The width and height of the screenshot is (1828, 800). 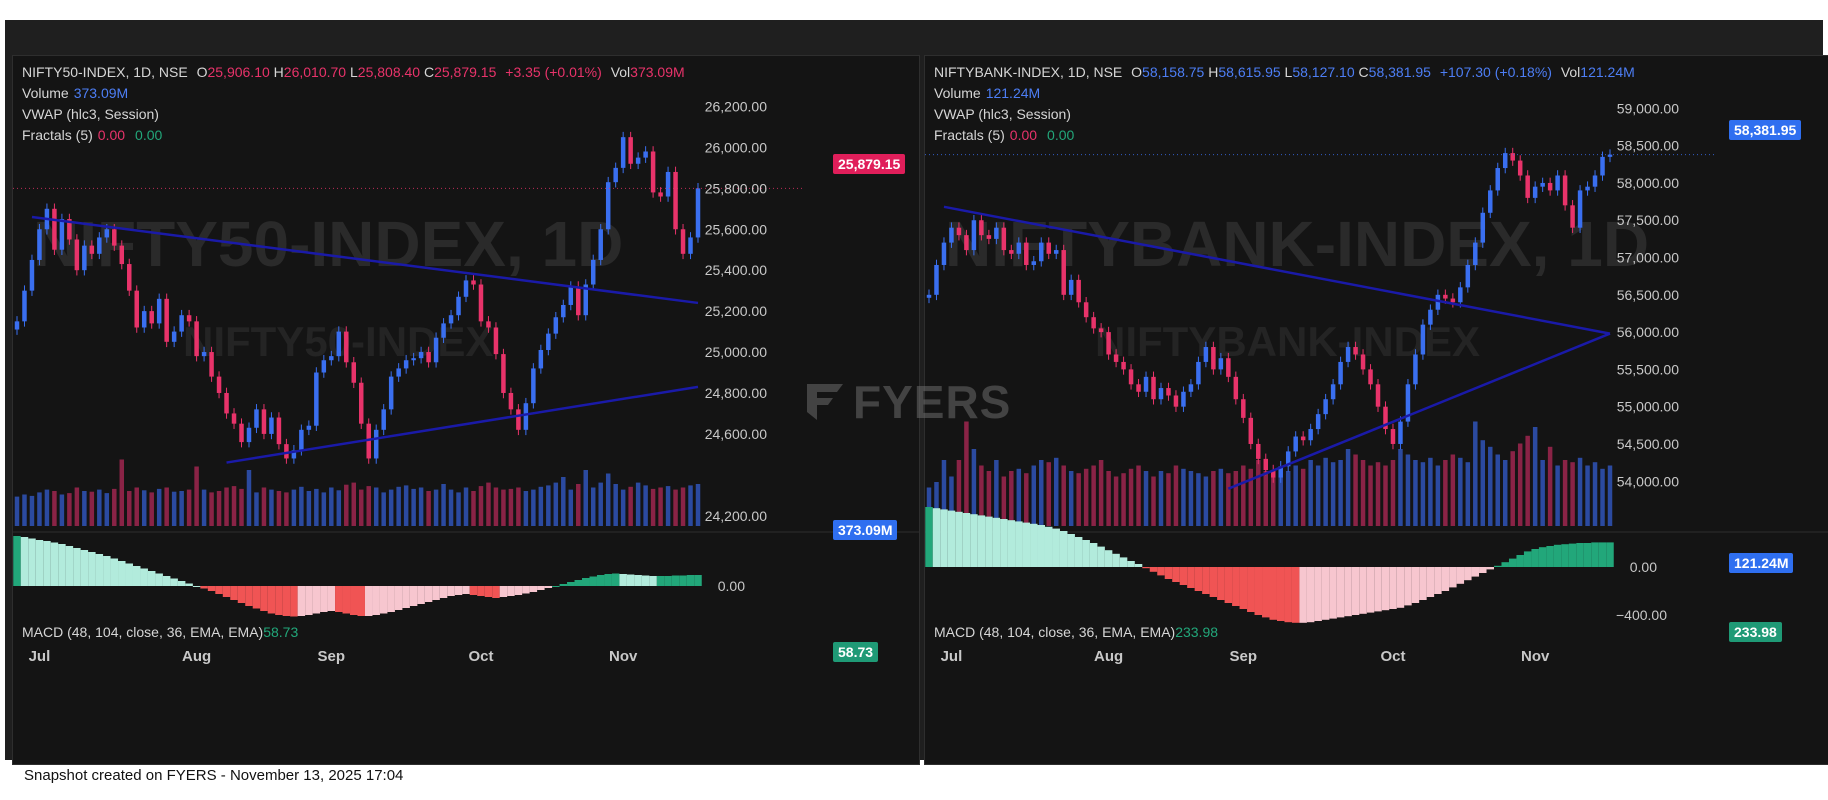 What do you see at coordinates (1173, 72) in the screenshot?
I see `open-value: 58,158.75` at bounding box center [1173, 72].